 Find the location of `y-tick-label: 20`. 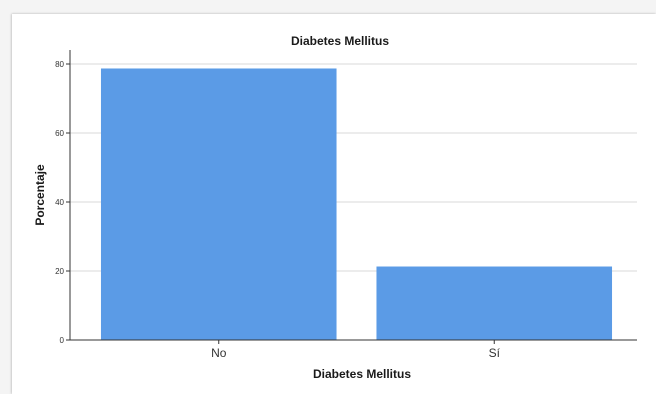

y-tick-label: 20 is located at coordinates (59, 271).